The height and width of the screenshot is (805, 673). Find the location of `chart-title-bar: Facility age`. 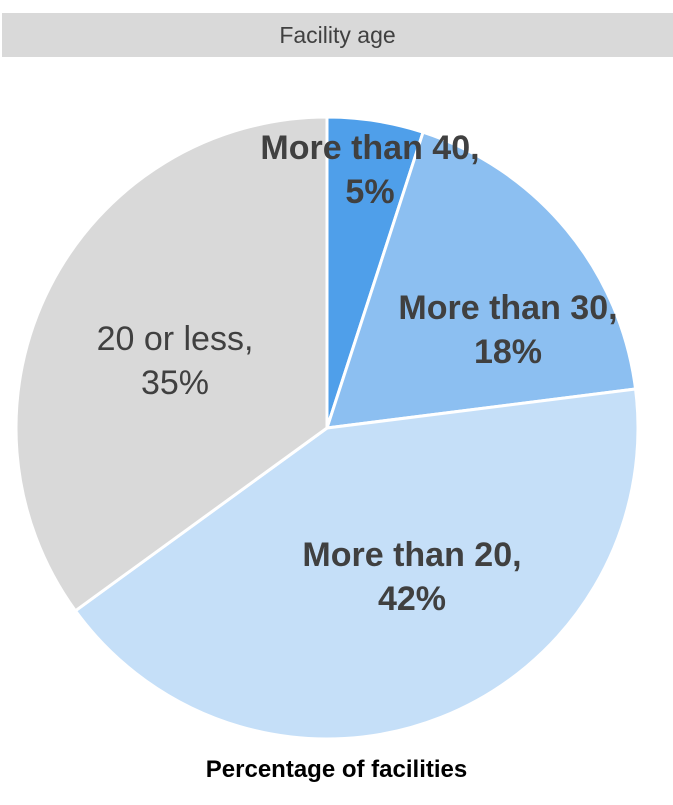

chart-title-bar: Facility age is located at coordinates (337, 35).